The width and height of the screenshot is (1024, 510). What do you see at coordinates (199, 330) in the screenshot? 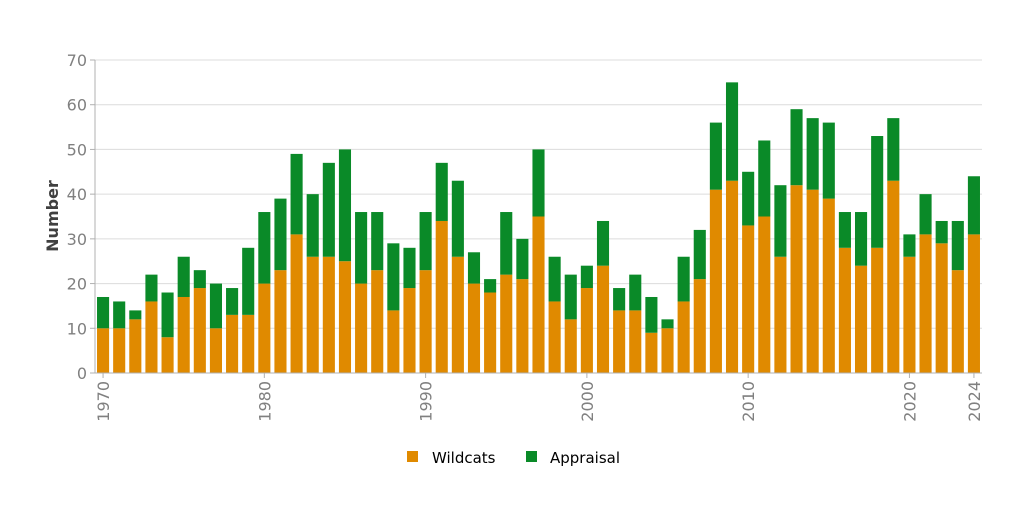
I see `bar-wildcats-1976` at bounding box center [199, 330].